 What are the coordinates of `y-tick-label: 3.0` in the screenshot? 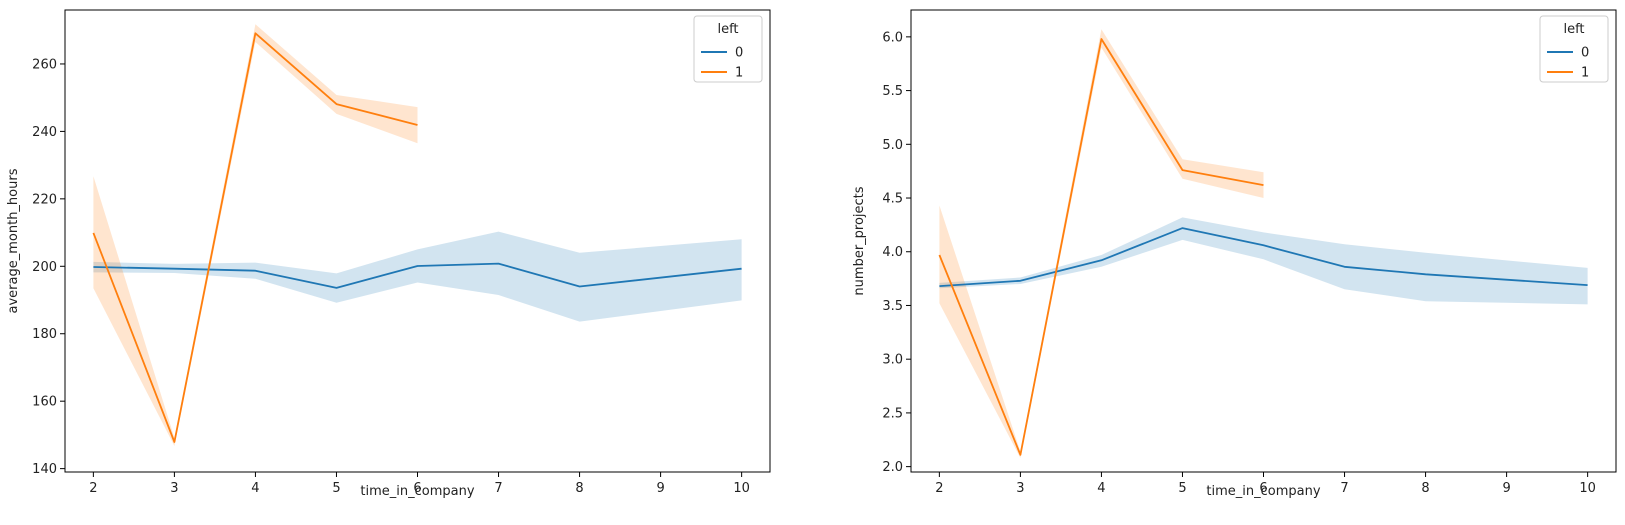 It's located at (892, 360).